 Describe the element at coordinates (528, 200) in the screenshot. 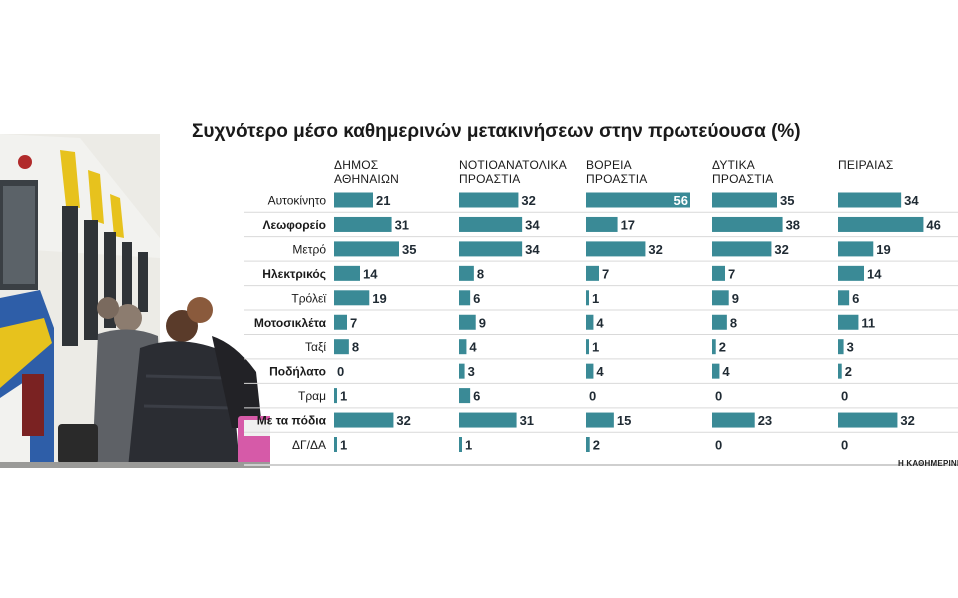

I see `value-label: 32` at that location.